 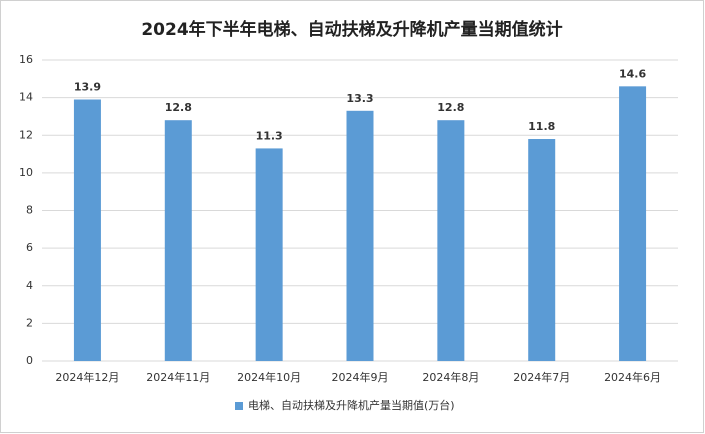 What do you see at coordinates (360, 377) in the screenshot?
I see `x-tick-label: 2024年9月` at bounding box center [360, 377].